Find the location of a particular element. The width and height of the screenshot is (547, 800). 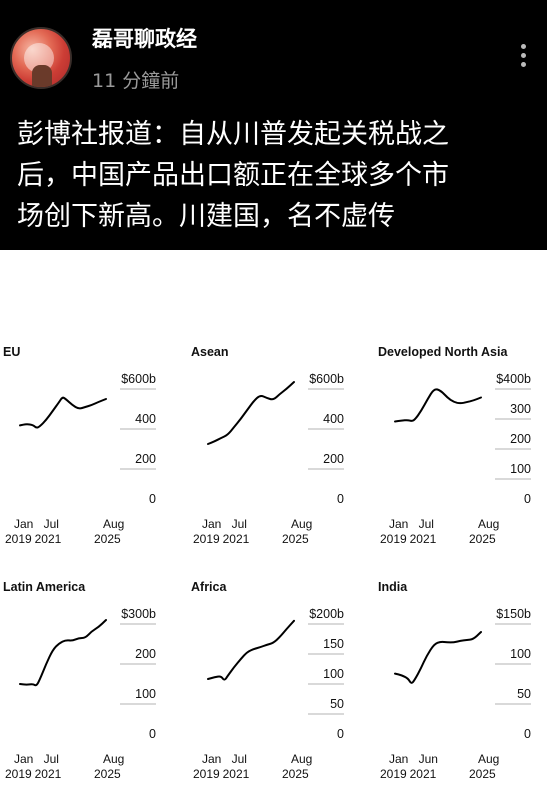

y-tick-label: $200b is located at coordinates (326, 614).